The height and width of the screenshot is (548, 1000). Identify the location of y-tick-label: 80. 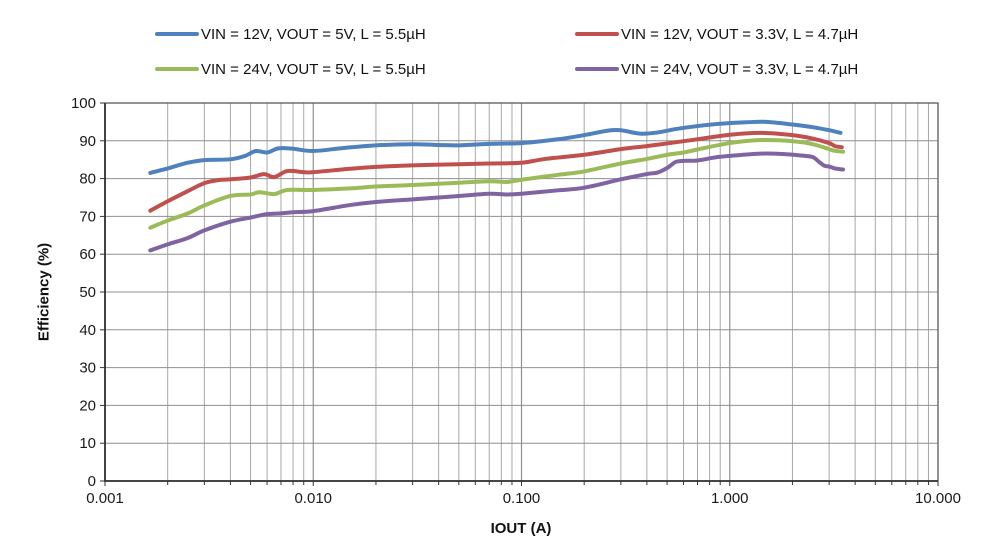
(87, 179).